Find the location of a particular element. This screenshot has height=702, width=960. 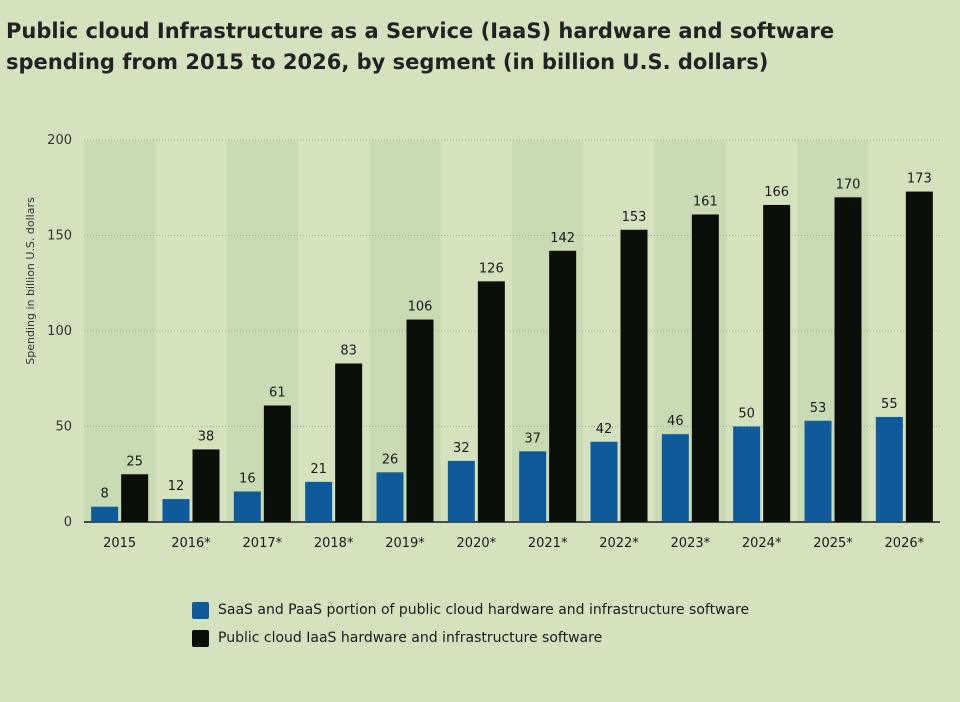

x-tick-label: 2016* is located at coordinates (191, 543).